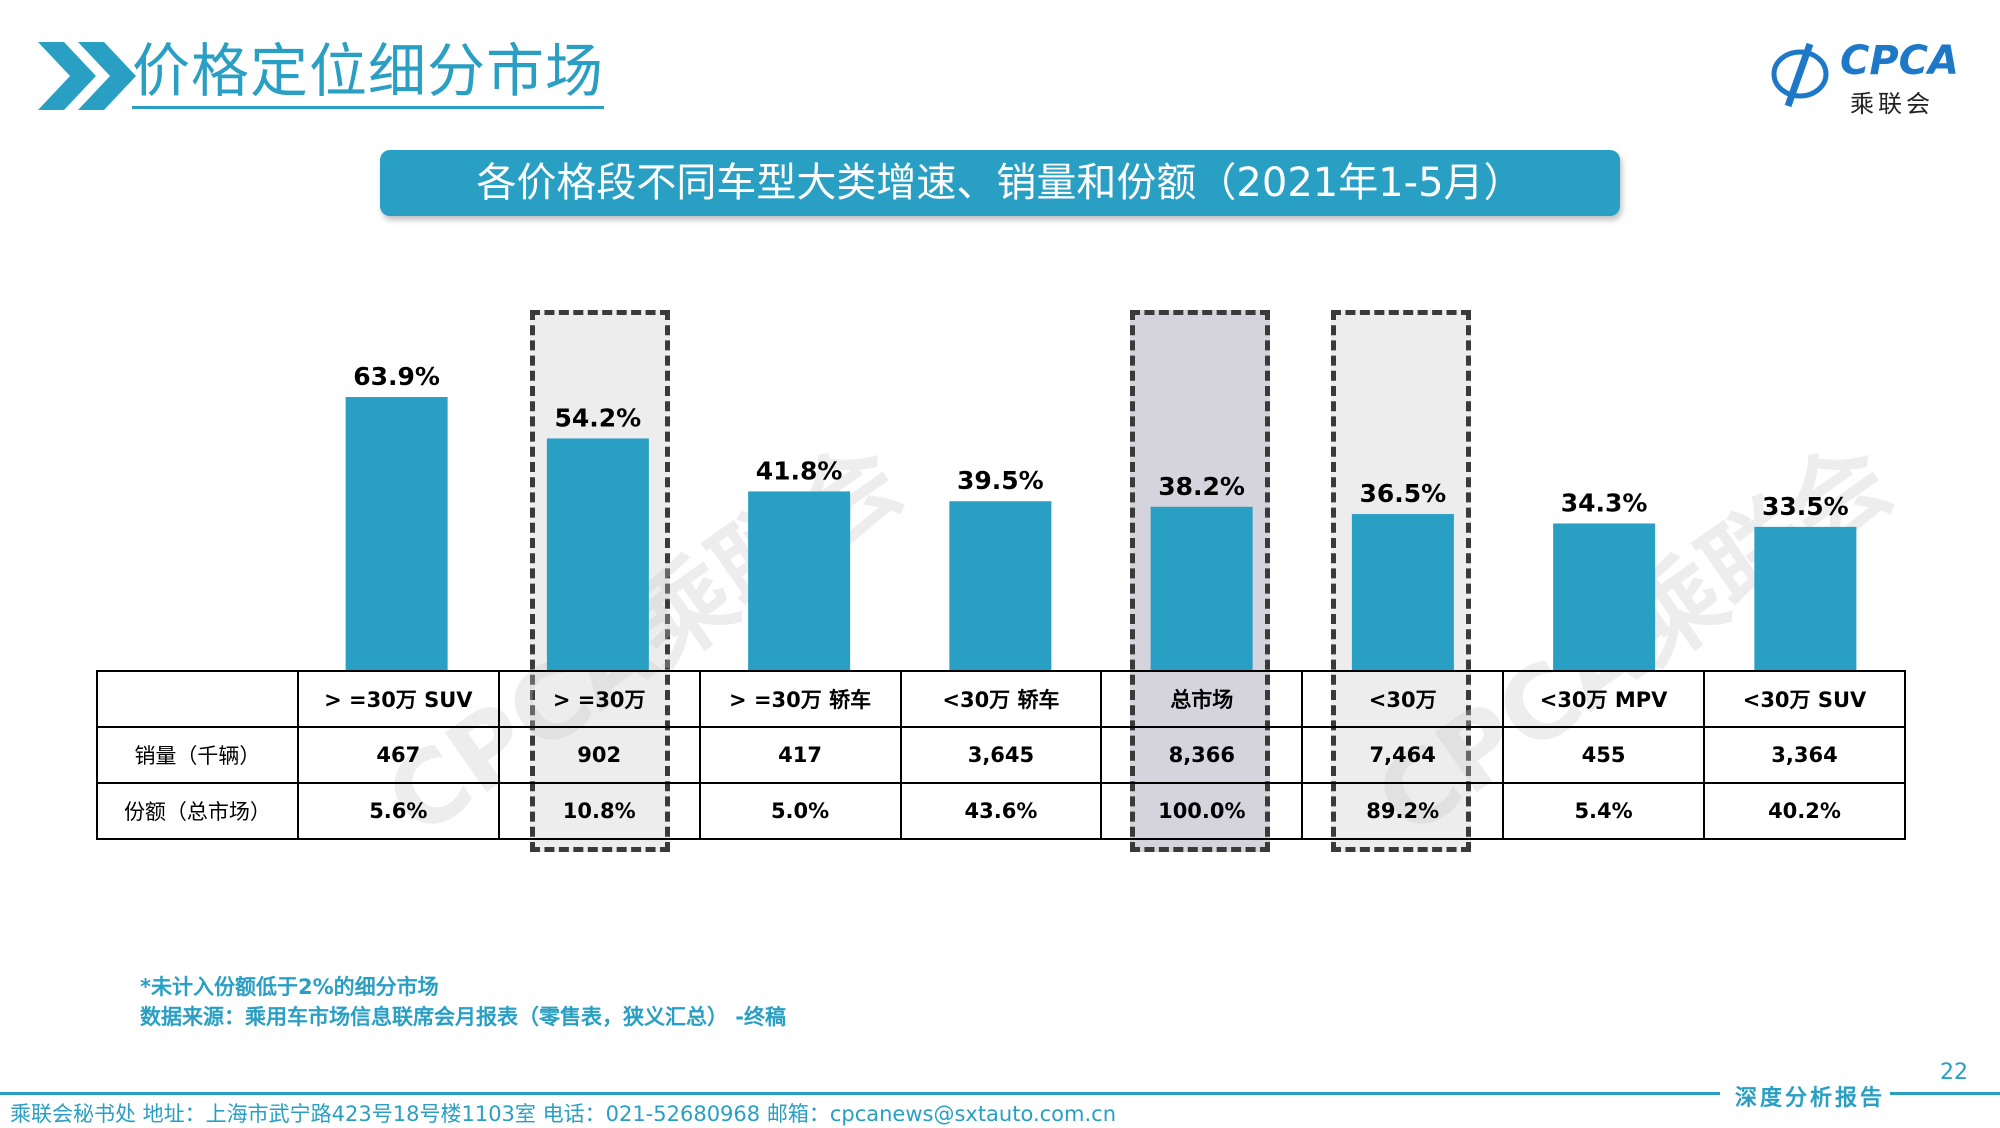 Image resolution: width=2000 pixels, height=1128 pixels. What do you see at coordinates (1804, 755) in the screenshot?
I see `table-cell: 3,364` at bounding box center [1804, 755].